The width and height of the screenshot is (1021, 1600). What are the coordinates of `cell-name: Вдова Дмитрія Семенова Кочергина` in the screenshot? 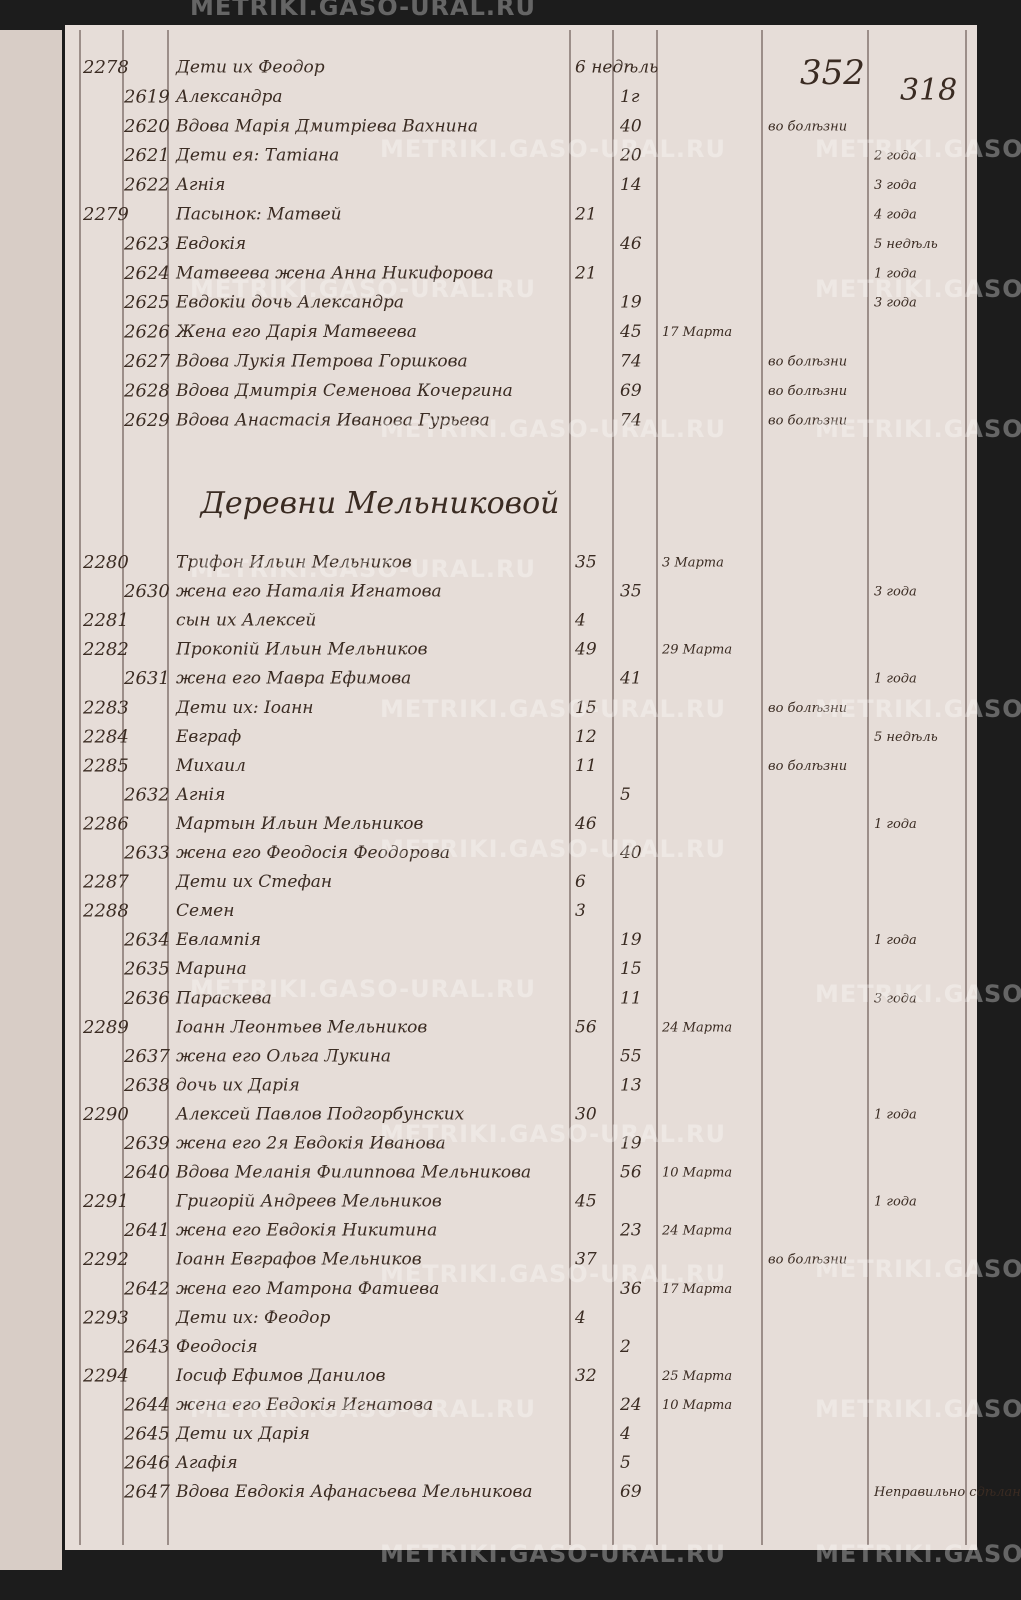 It's located at (344, 391).